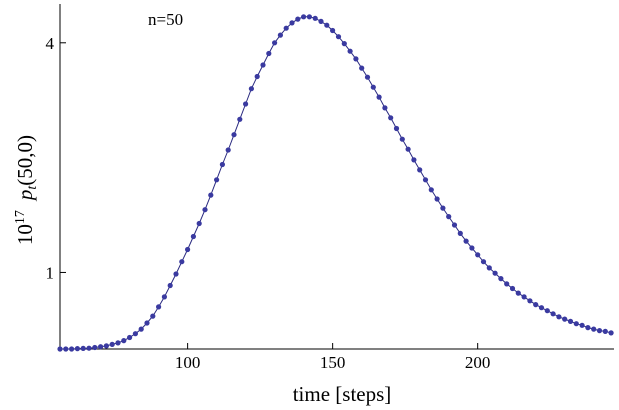 Image resolution: width=619 pixels, height=410 pixels. Describe the element at coordinates (50, 43) in the screenshot. I see `y-tick-label: 4` at that location.